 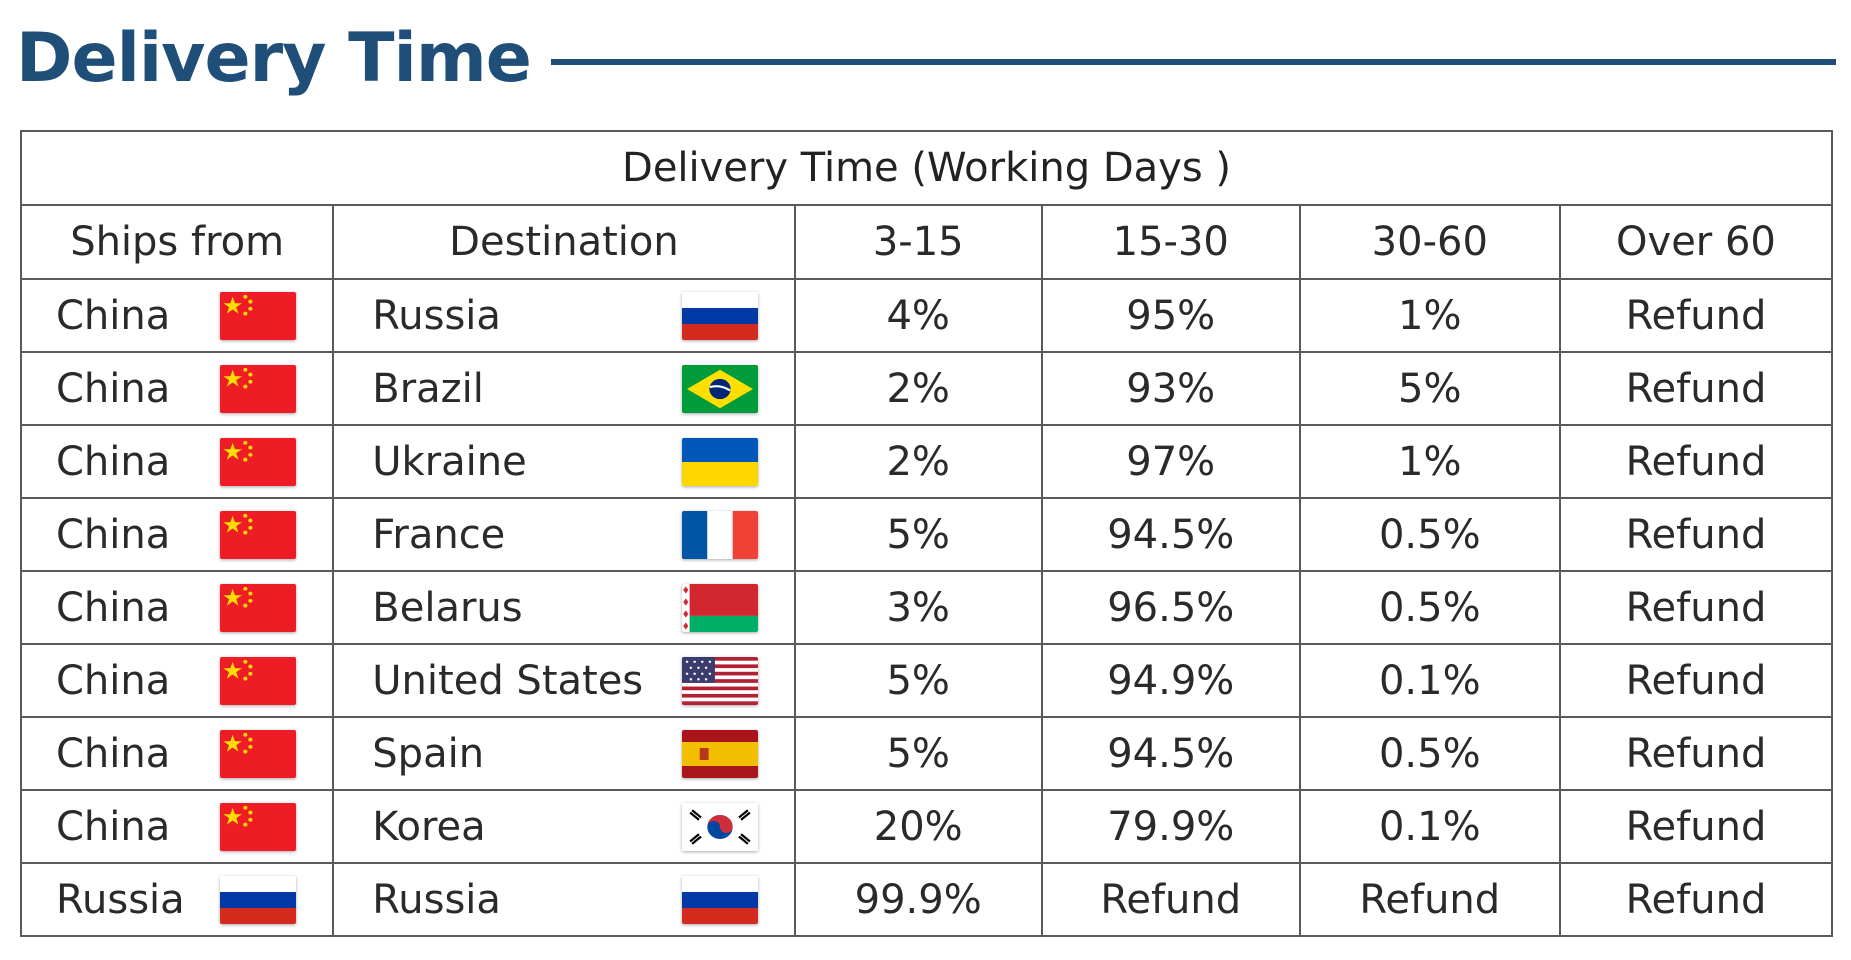 I want to click on table-caption-row: Delivery Time (Working Days ), so click(x=926, y=168).